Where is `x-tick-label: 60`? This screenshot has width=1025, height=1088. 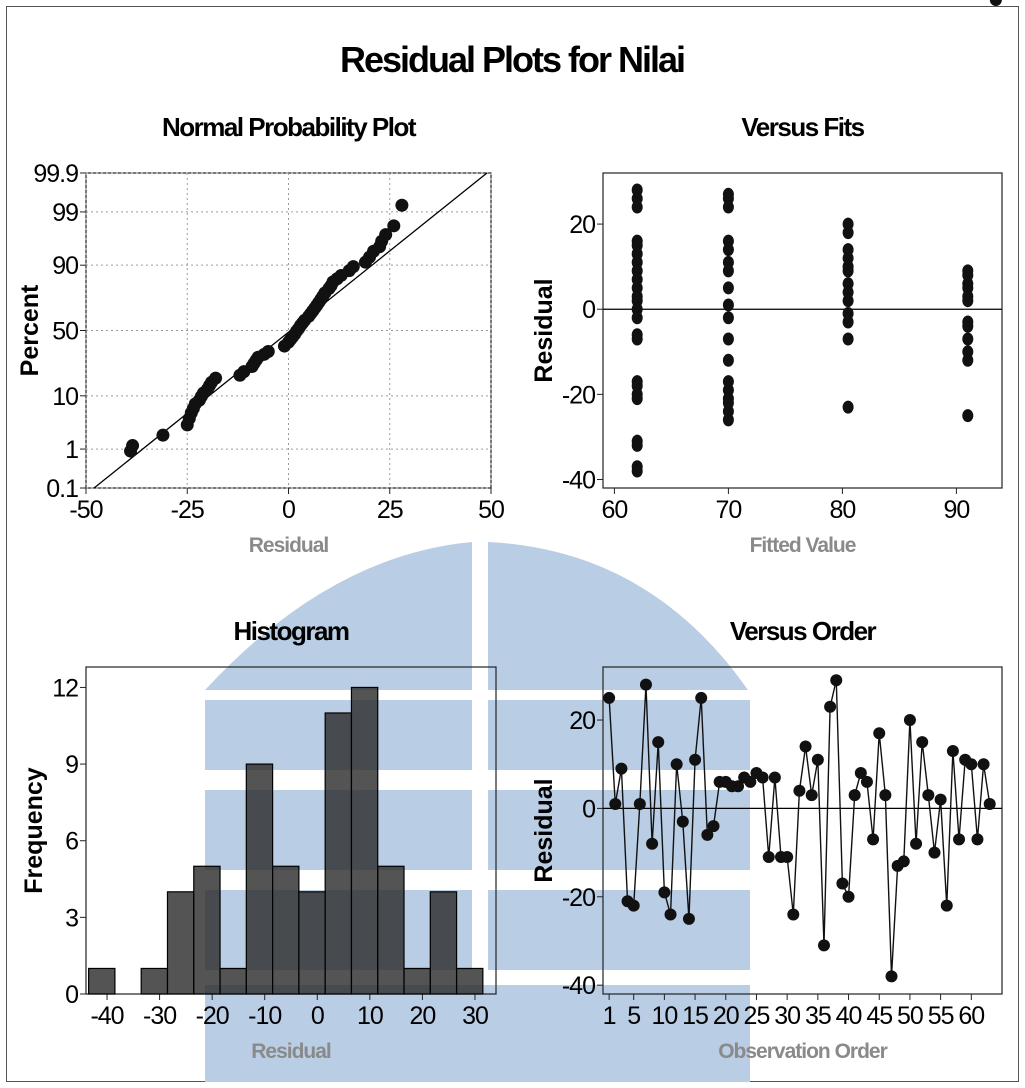 x-tick-label: 60 is located at coordinates (614, 510).